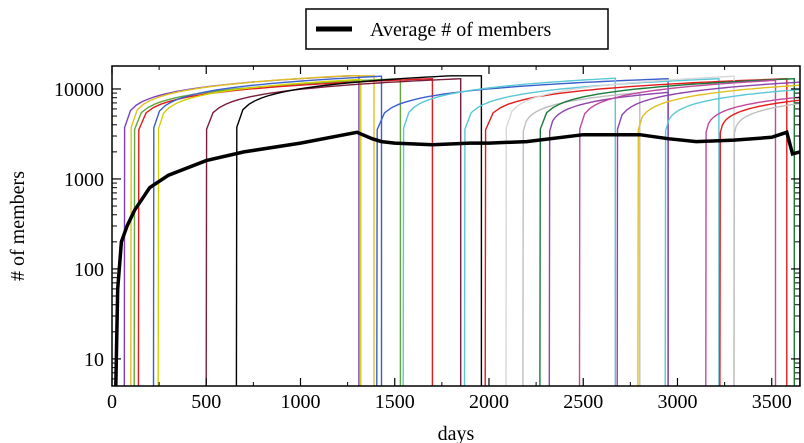 The height and width of the screenshot is (443, 804). I want to click on legend-label: Average # of members, so click(460, 30).